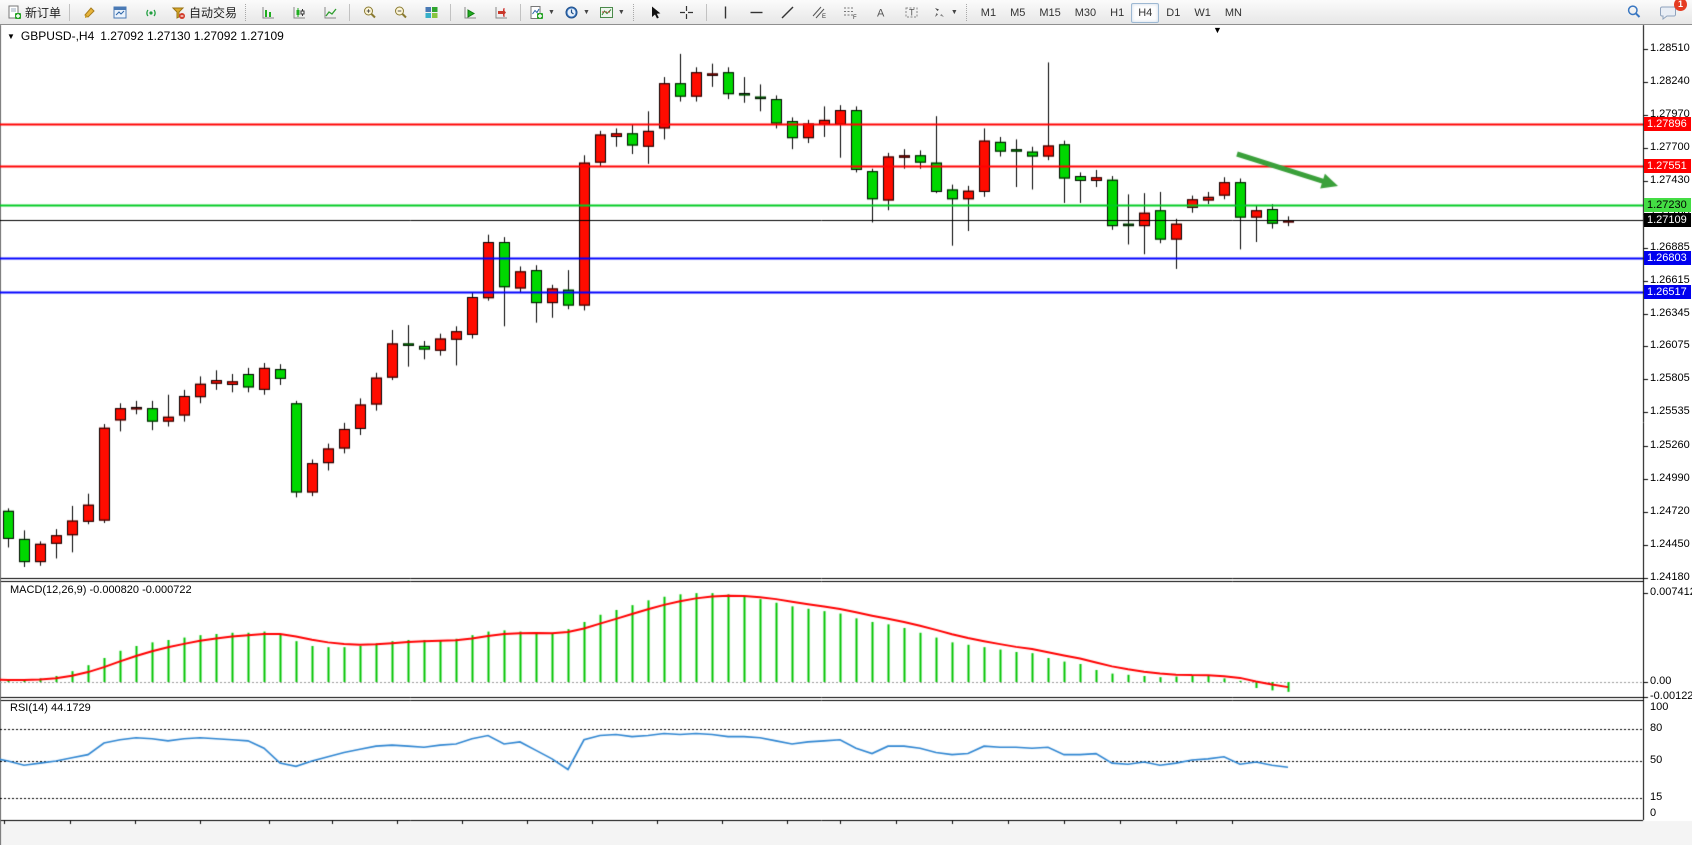  Describe the element at coordinates (120, 12) in the screenshot. I see `chart-window-button` at that location.